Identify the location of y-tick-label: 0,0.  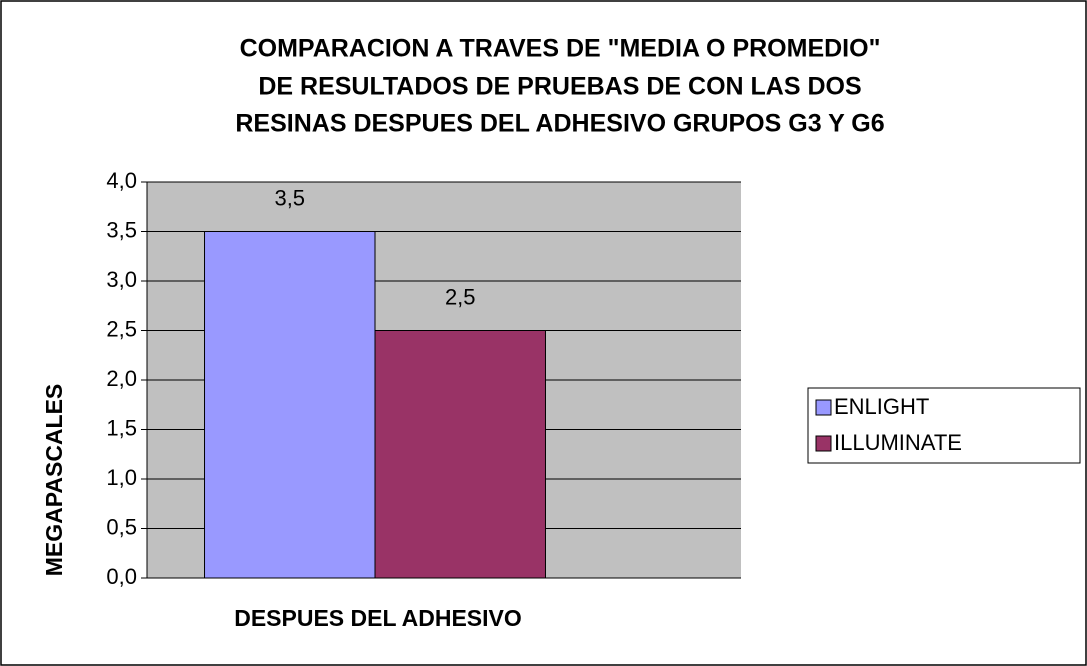
(121, 576).